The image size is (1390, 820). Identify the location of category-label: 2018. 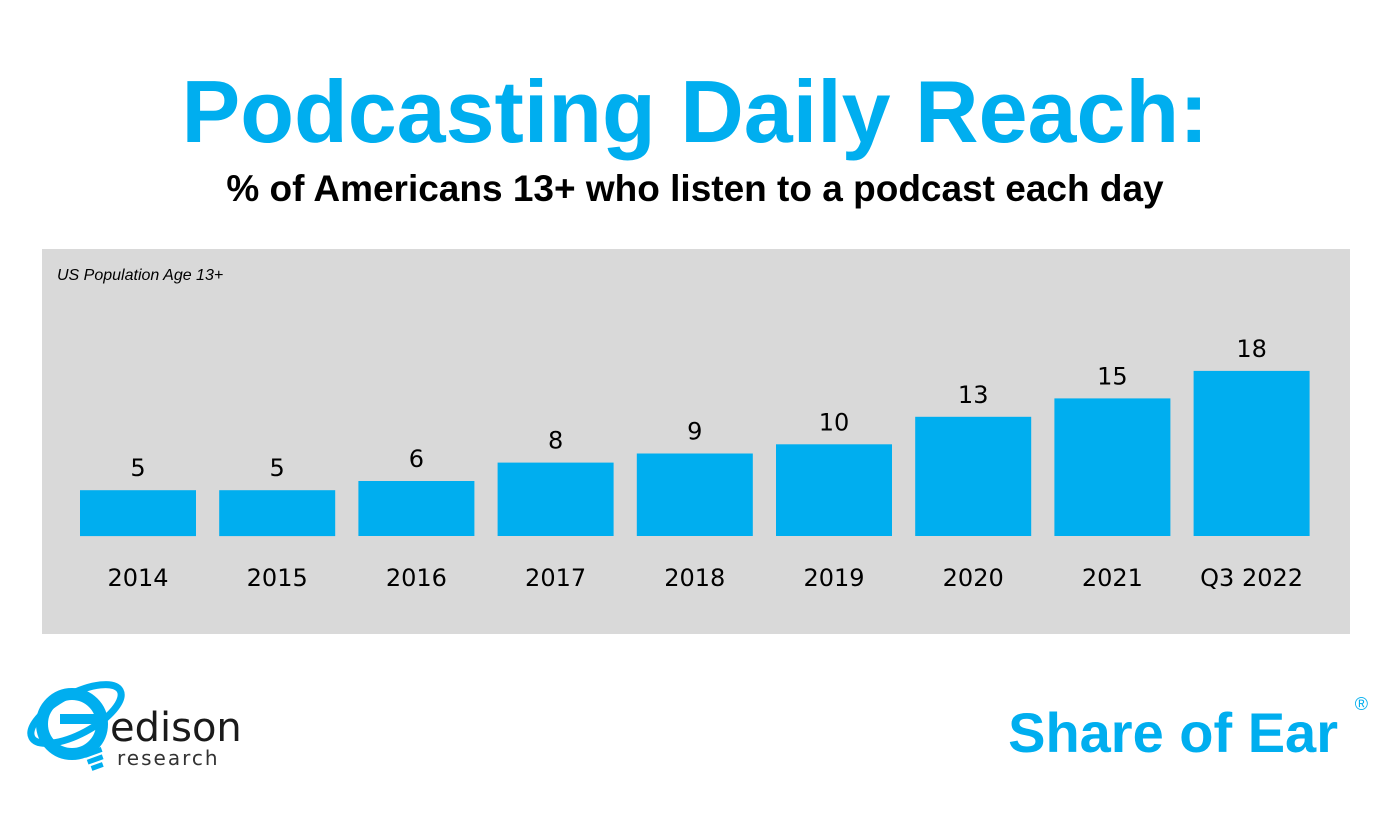
(694, 578).